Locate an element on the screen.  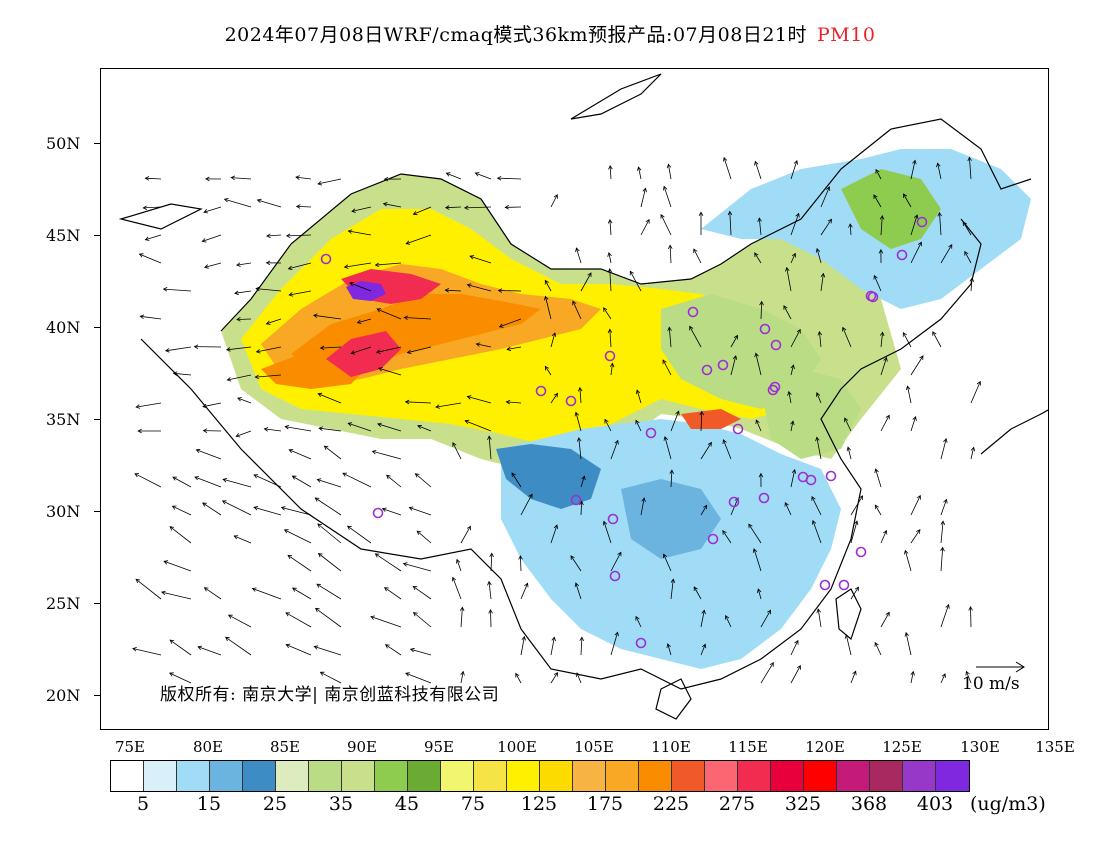
colorbar-label: 368 is located at coordinates (869, 804).